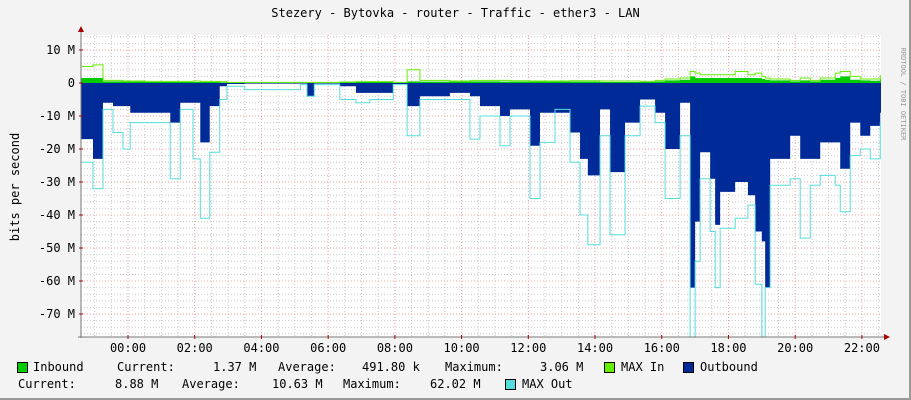 The image size is (911, 400). What do you see at coordinates (137, 384) in the screenshot?
I see `legend-outbound-current: 8.88 M` at bounding box center [137, 384].